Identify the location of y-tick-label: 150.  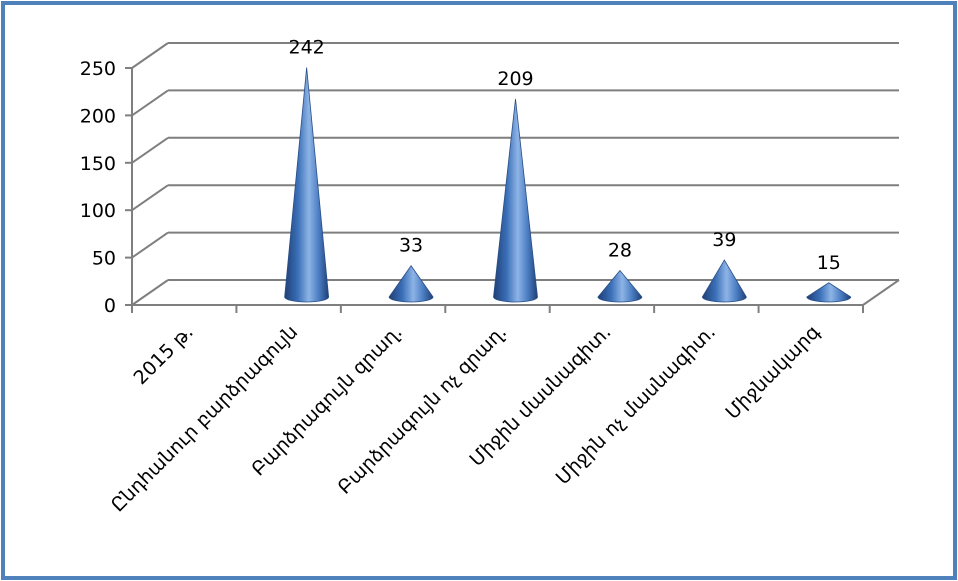
(98, 164).